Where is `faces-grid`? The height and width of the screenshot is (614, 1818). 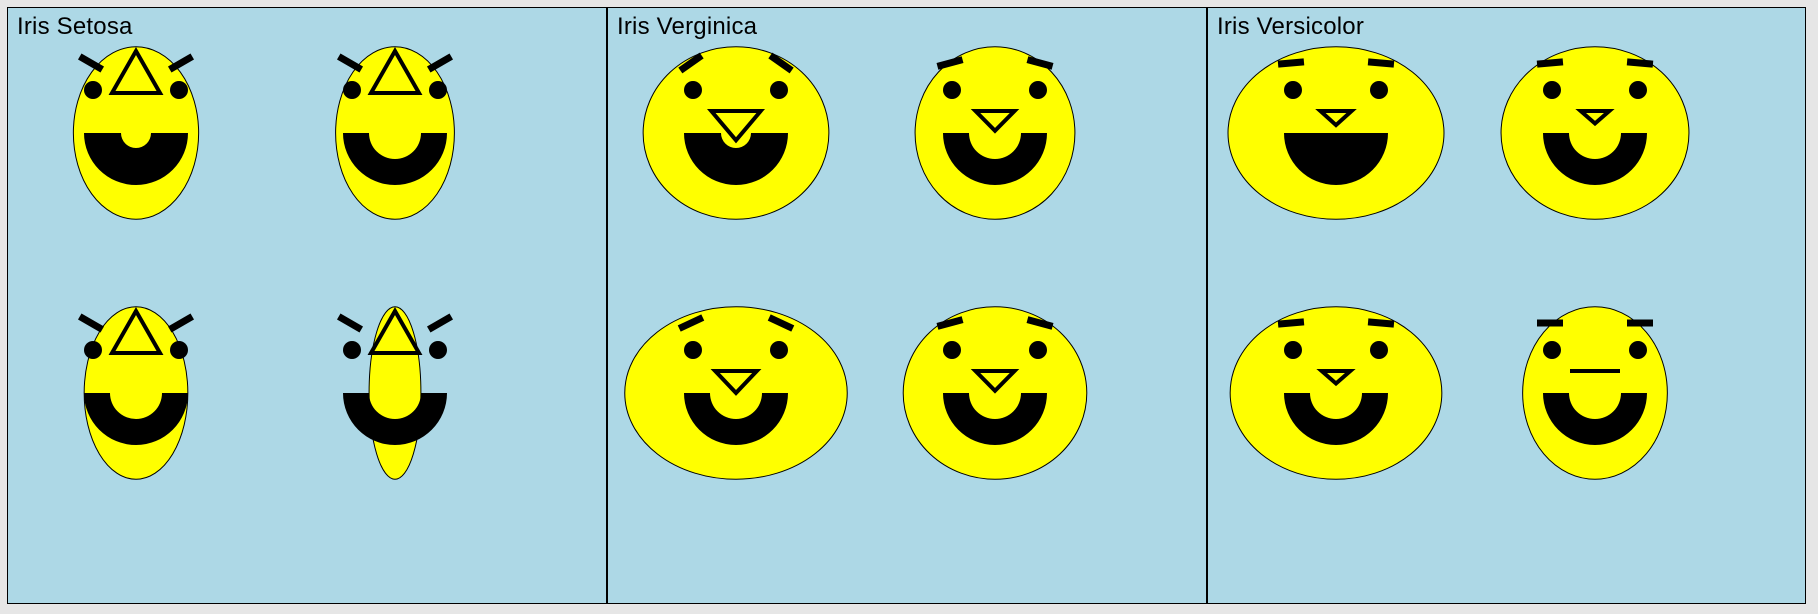 faces-grid is located at coordinates (263, 263).